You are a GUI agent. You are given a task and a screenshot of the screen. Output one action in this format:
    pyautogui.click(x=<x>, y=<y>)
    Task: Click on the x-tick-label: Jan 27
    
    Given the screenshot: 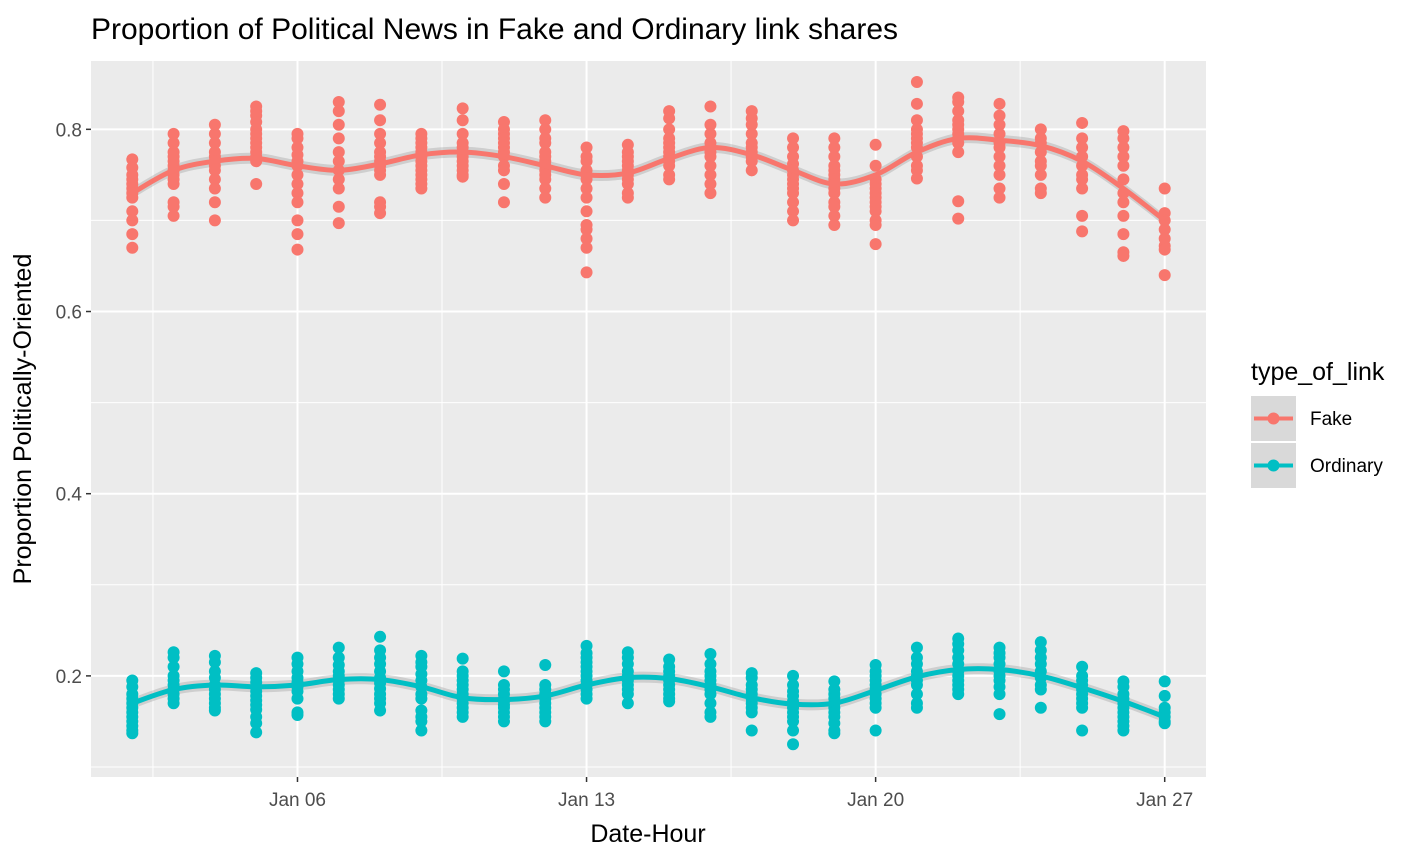 What is the action you would take?
    pyautogui.click(x=1164, y=800)
    